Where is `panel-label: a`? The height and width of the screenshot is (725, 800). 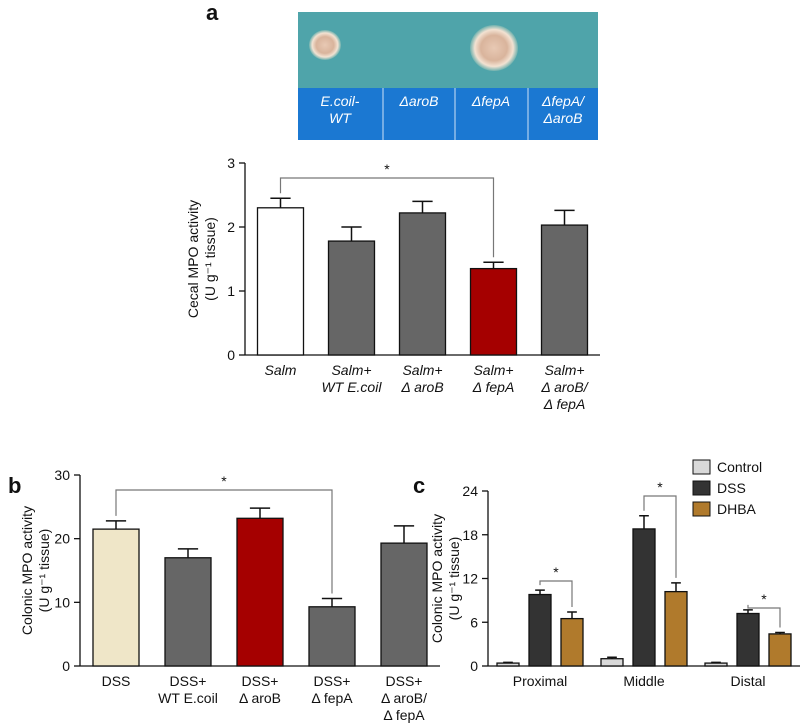
panel-label: a is located at coordinates (212, 12).